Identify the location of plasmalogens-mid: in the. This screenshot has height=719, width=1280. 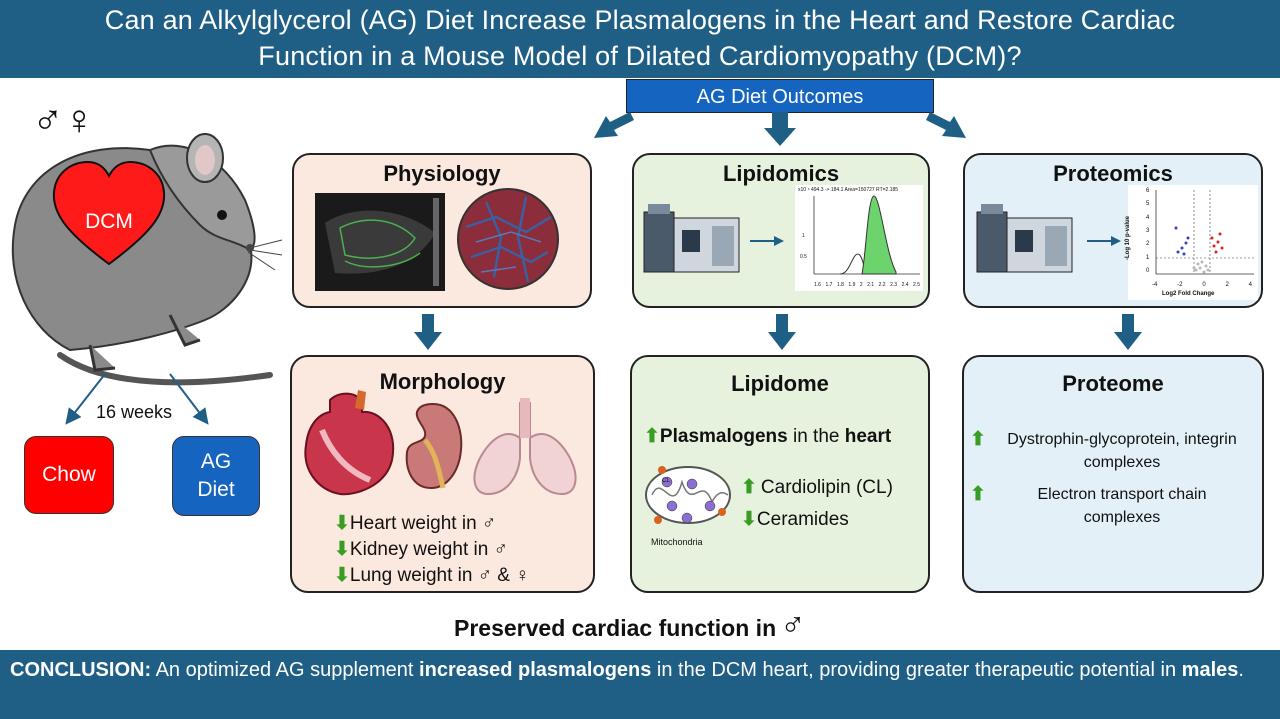
(816, 436).